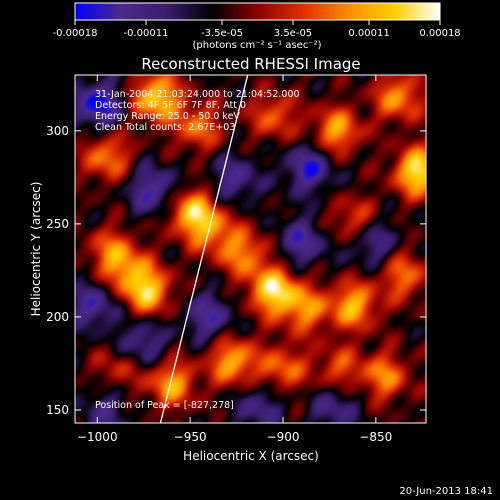  I want to click on annotation-energy-range: Energy Range: 25.0 - 50.0 keV, so click(167, 116).